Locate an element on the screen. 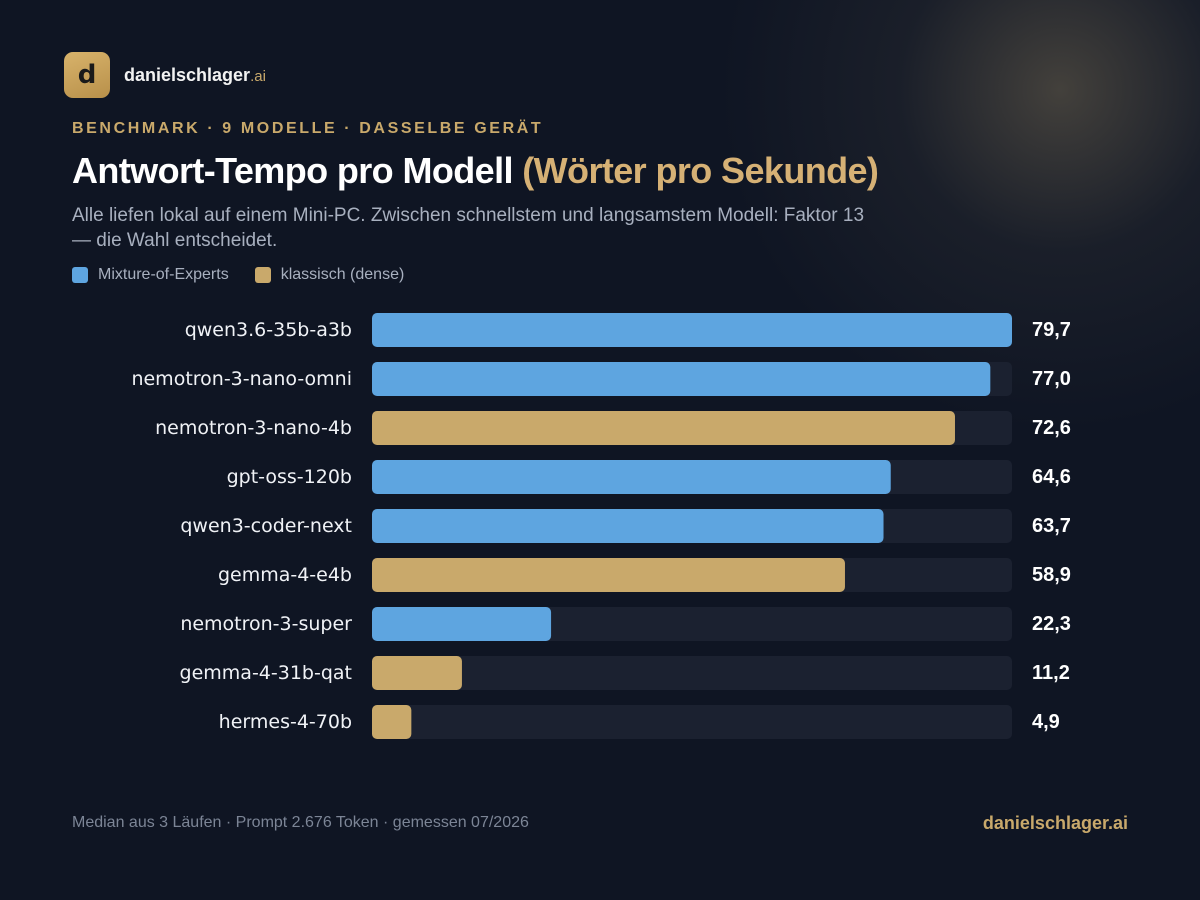 The height and width of the screenshot is (900, 1200). value-label: 63,7 is located at coordinates (1051, 526).